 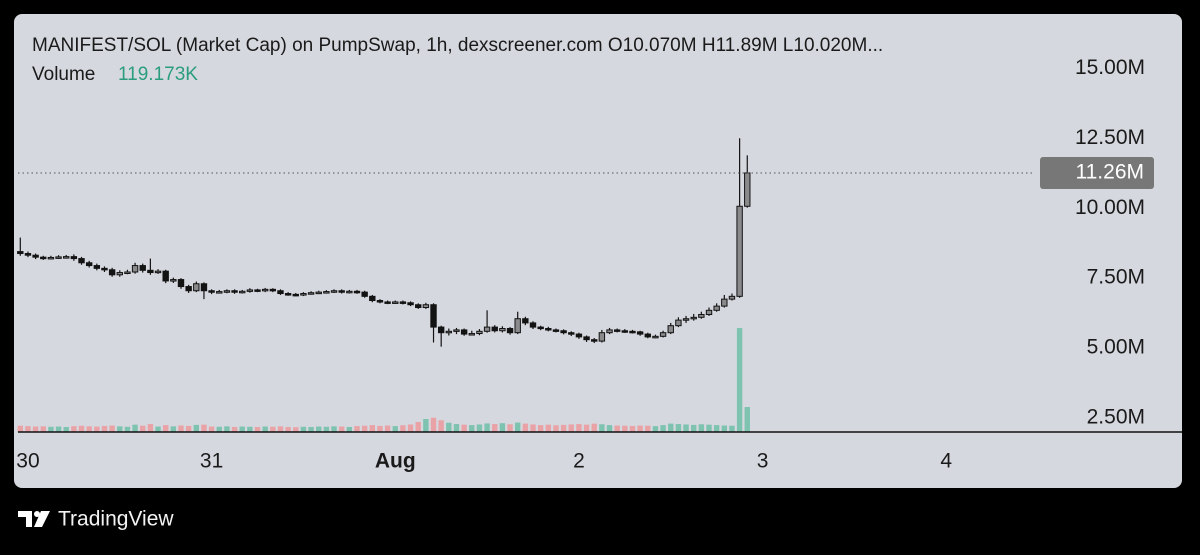 What do you see at coordinates (763, 461) in the screenshot?
I see `x-tick-label: 3` at bounding box center [763, 461].